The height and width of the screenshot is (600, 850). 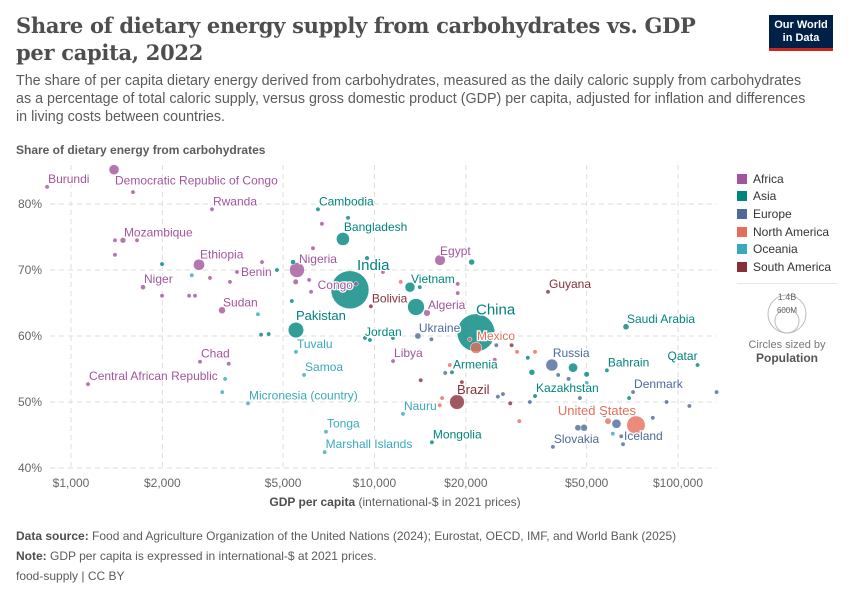 I want to click on legend-item-oceania: Oceania, so click(x=784, y=249).